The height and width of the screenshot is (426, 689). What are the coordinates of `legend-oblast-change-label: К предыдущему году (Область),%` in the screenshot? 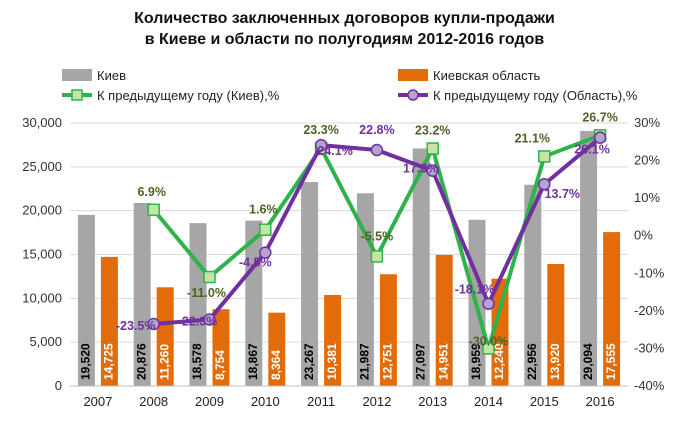 It's located at (535, 95).